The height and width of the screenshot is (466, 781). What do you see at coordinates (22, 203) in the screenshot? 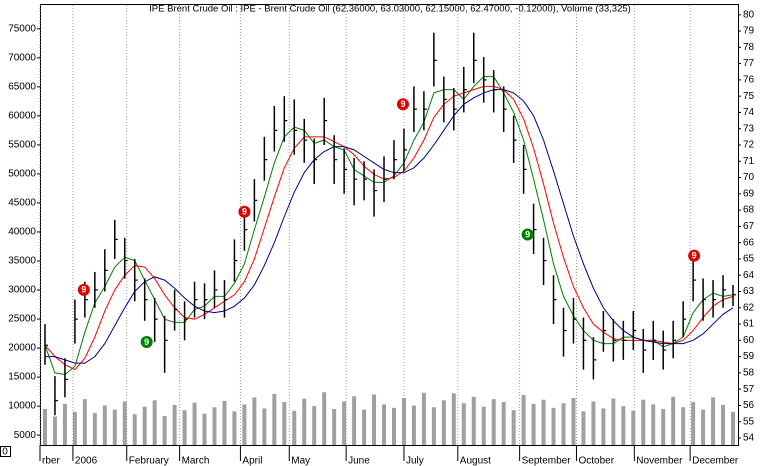
I see `y2-tick-label: 45000` at bounding box center [22, 203].